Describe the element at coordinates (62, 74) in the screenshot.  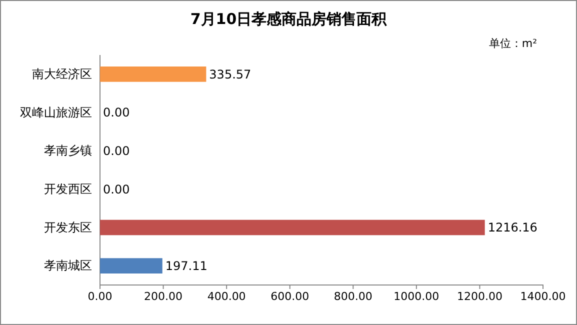
I see `y-tick-label: 南大经济区` at that location.